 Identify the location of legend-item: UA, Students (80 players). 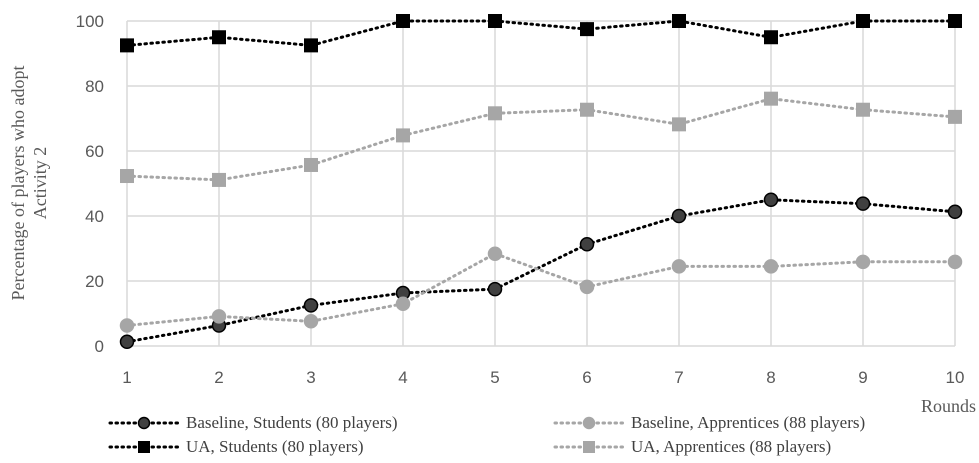
(236, 446).